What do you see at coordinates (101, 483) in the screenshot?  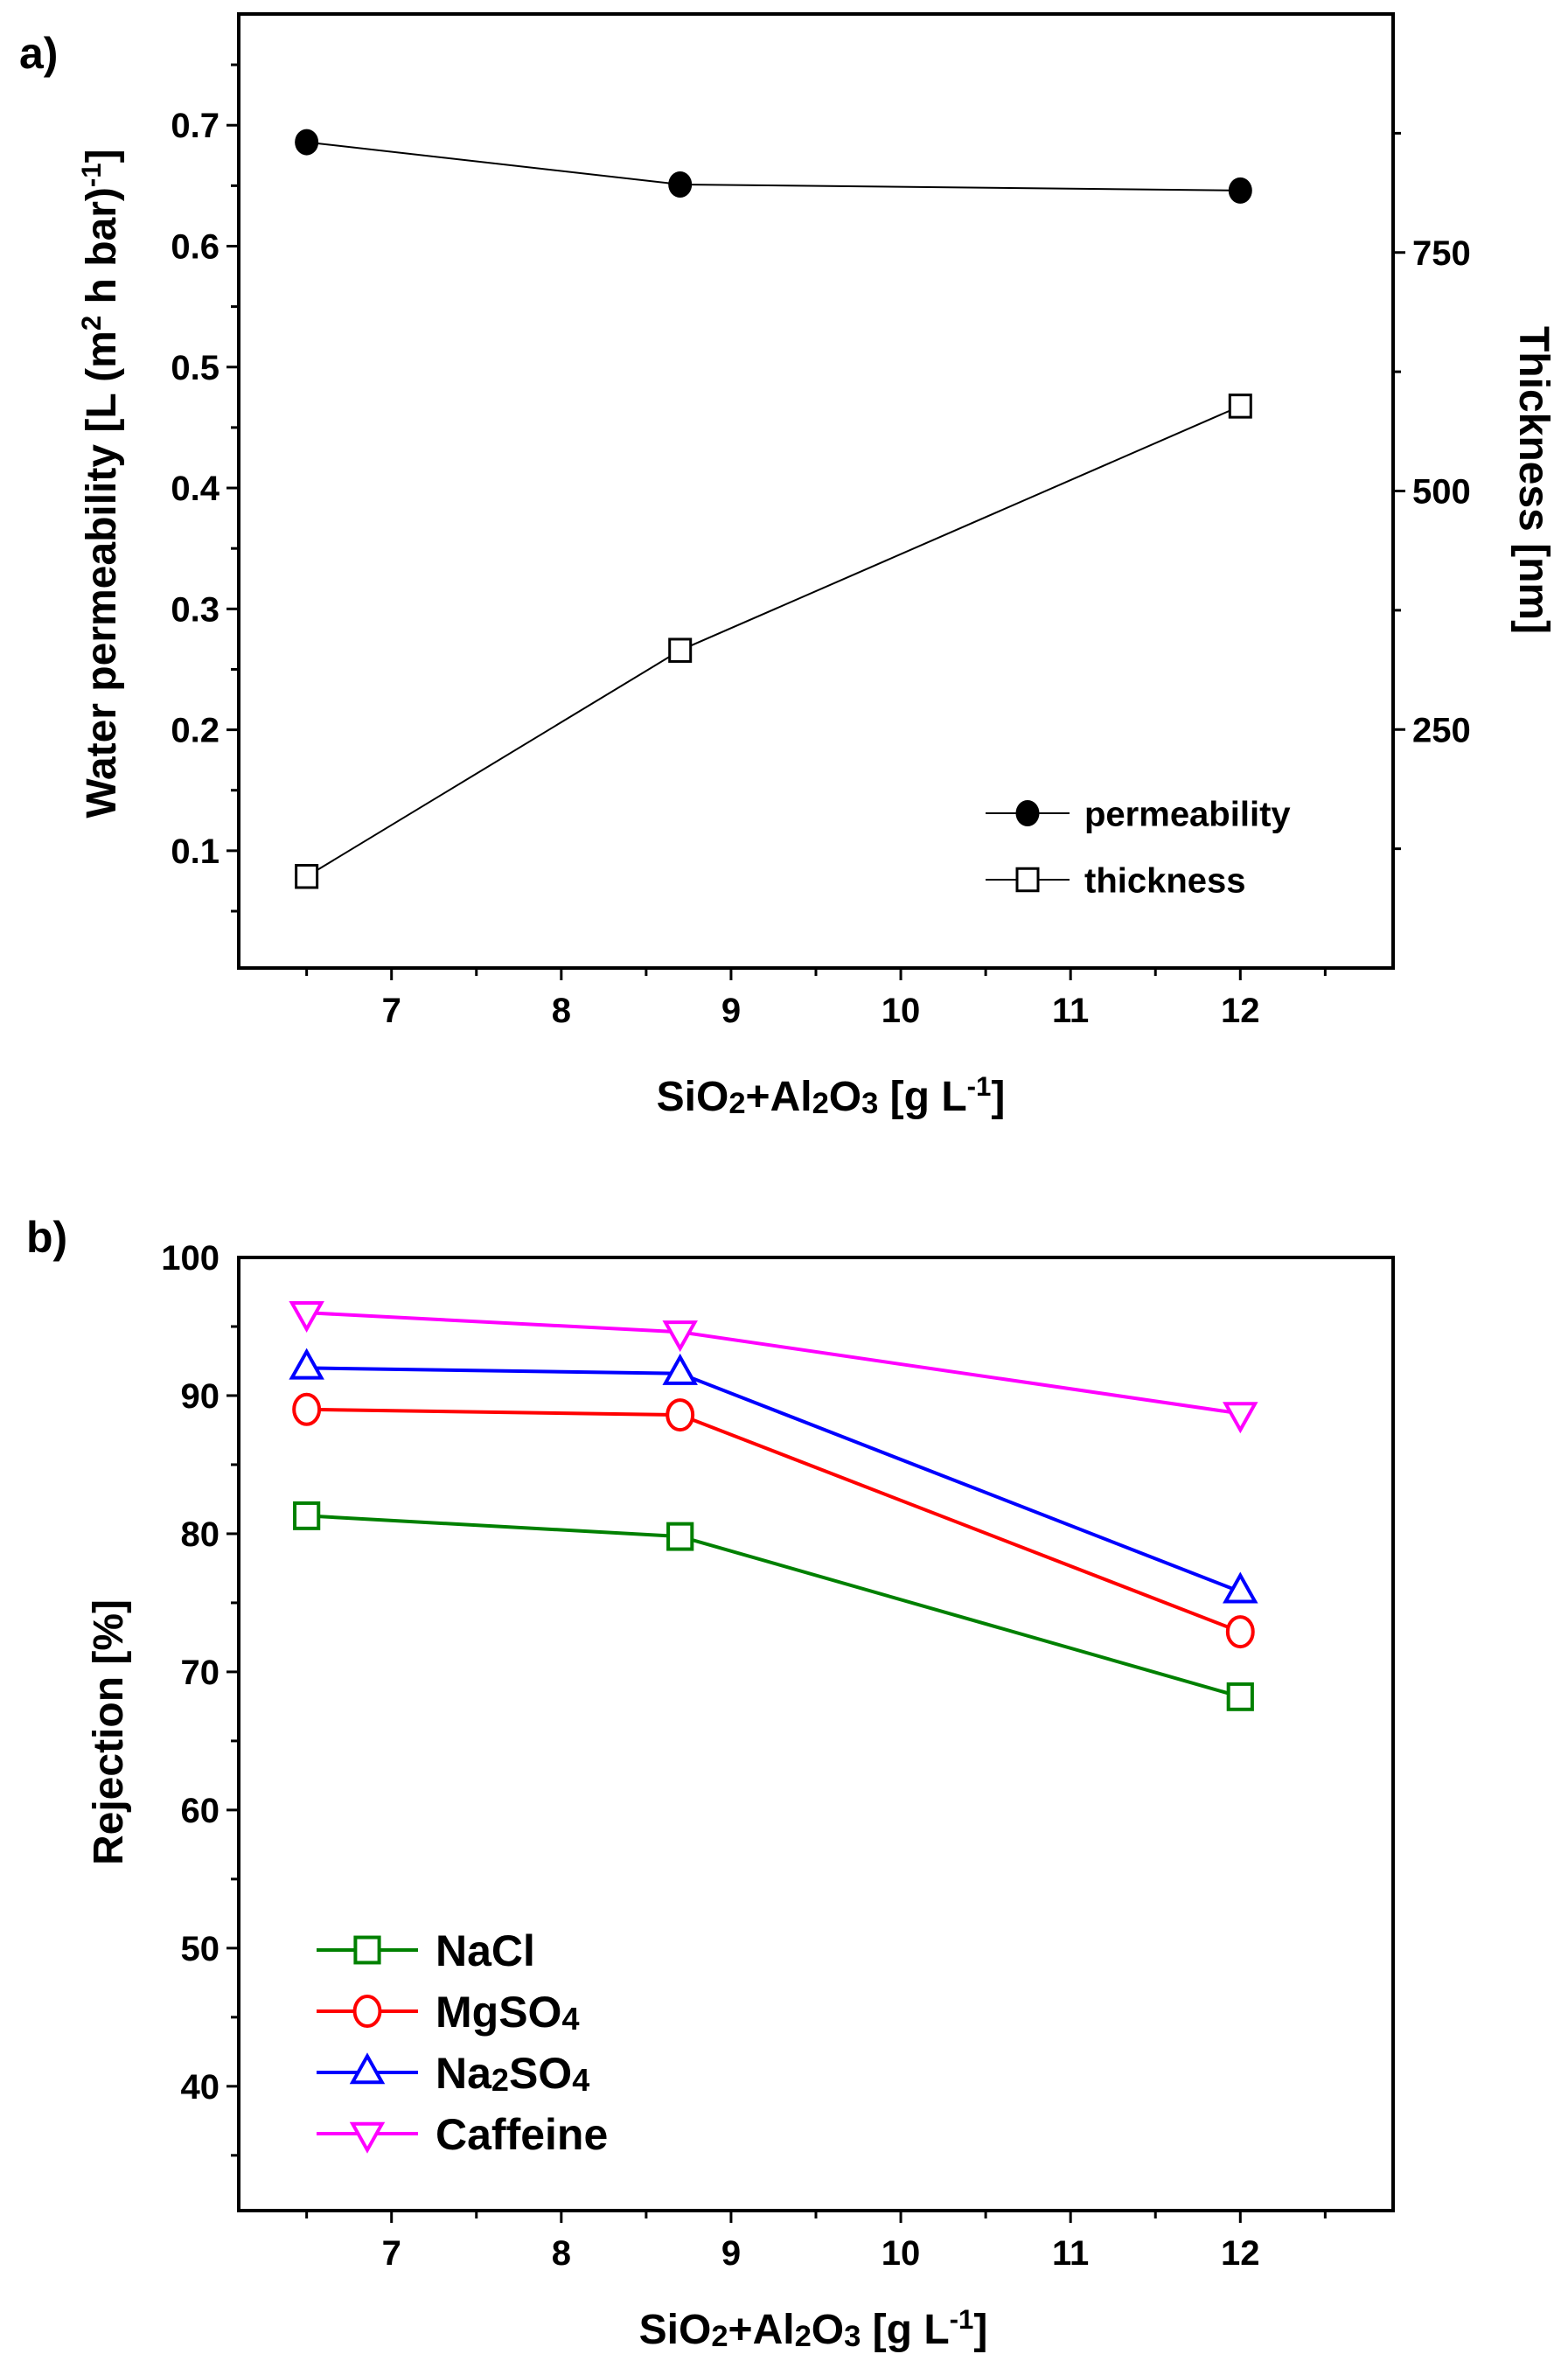 I see `y-axis-title: Water permeability [L (m2 h bar)-1]` at bounding box center [101, 483].